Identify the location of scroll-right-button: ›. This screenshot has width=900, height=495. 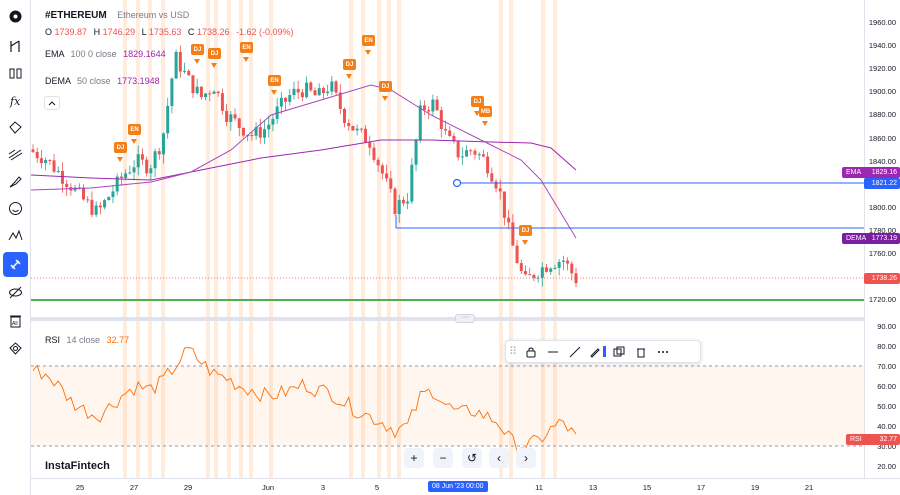
(526, 458).